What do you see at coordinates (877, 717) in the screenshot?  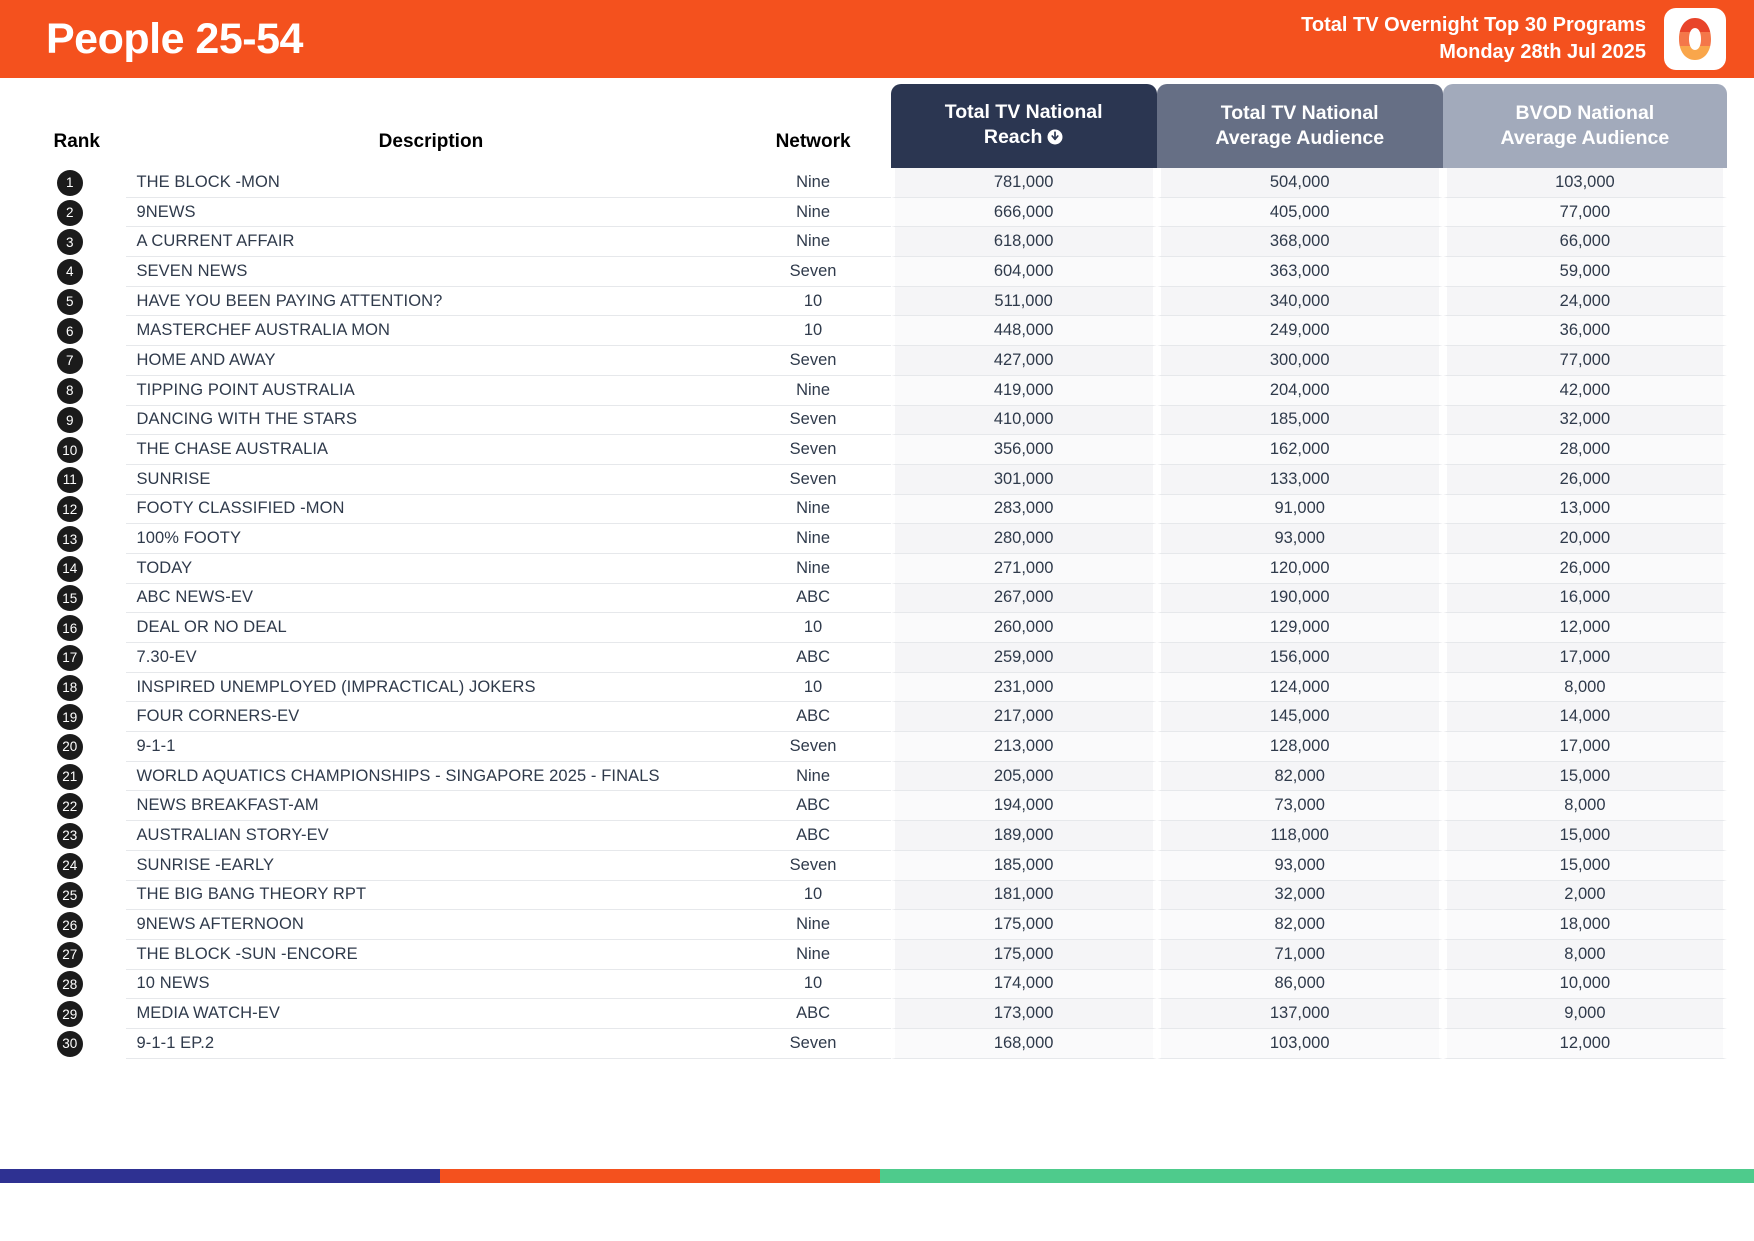 I see `table-row: 19 FOUR CORNERS-EV ABC 217,000 145,000 14,000` at bounding box center [877, 717].